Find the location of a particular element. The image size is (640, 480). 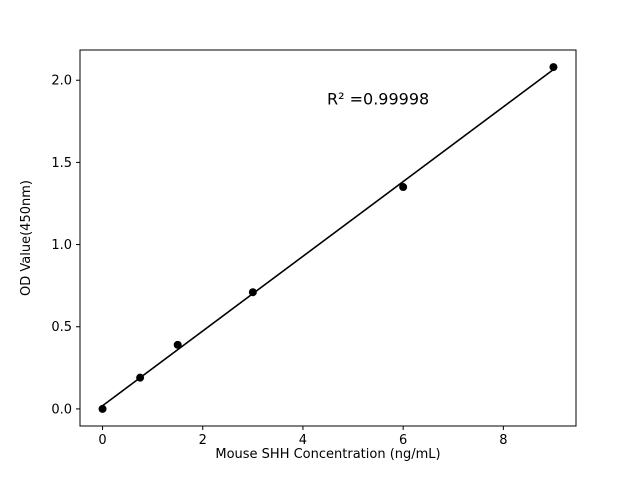

y-axis-label: OD Value(450nm) is located at coordinates (26, 238).